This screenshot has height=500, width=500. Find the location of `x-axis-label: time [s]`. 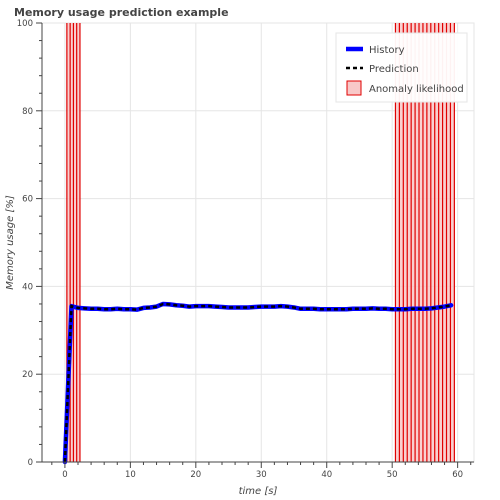

x-axis-label: time [s] is located at coordinates (258, 491).